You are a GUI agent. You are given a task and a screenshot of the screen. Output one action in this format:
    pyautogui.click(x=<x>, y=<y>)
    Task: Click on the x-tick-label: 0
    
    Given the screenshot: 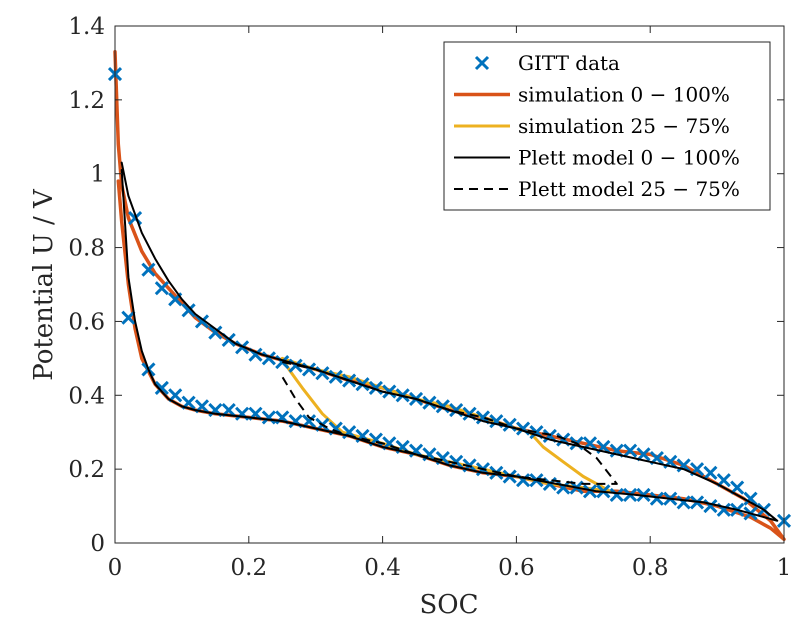 What is the action you would take?
    pyautogui.click(x=115, y=568)
    